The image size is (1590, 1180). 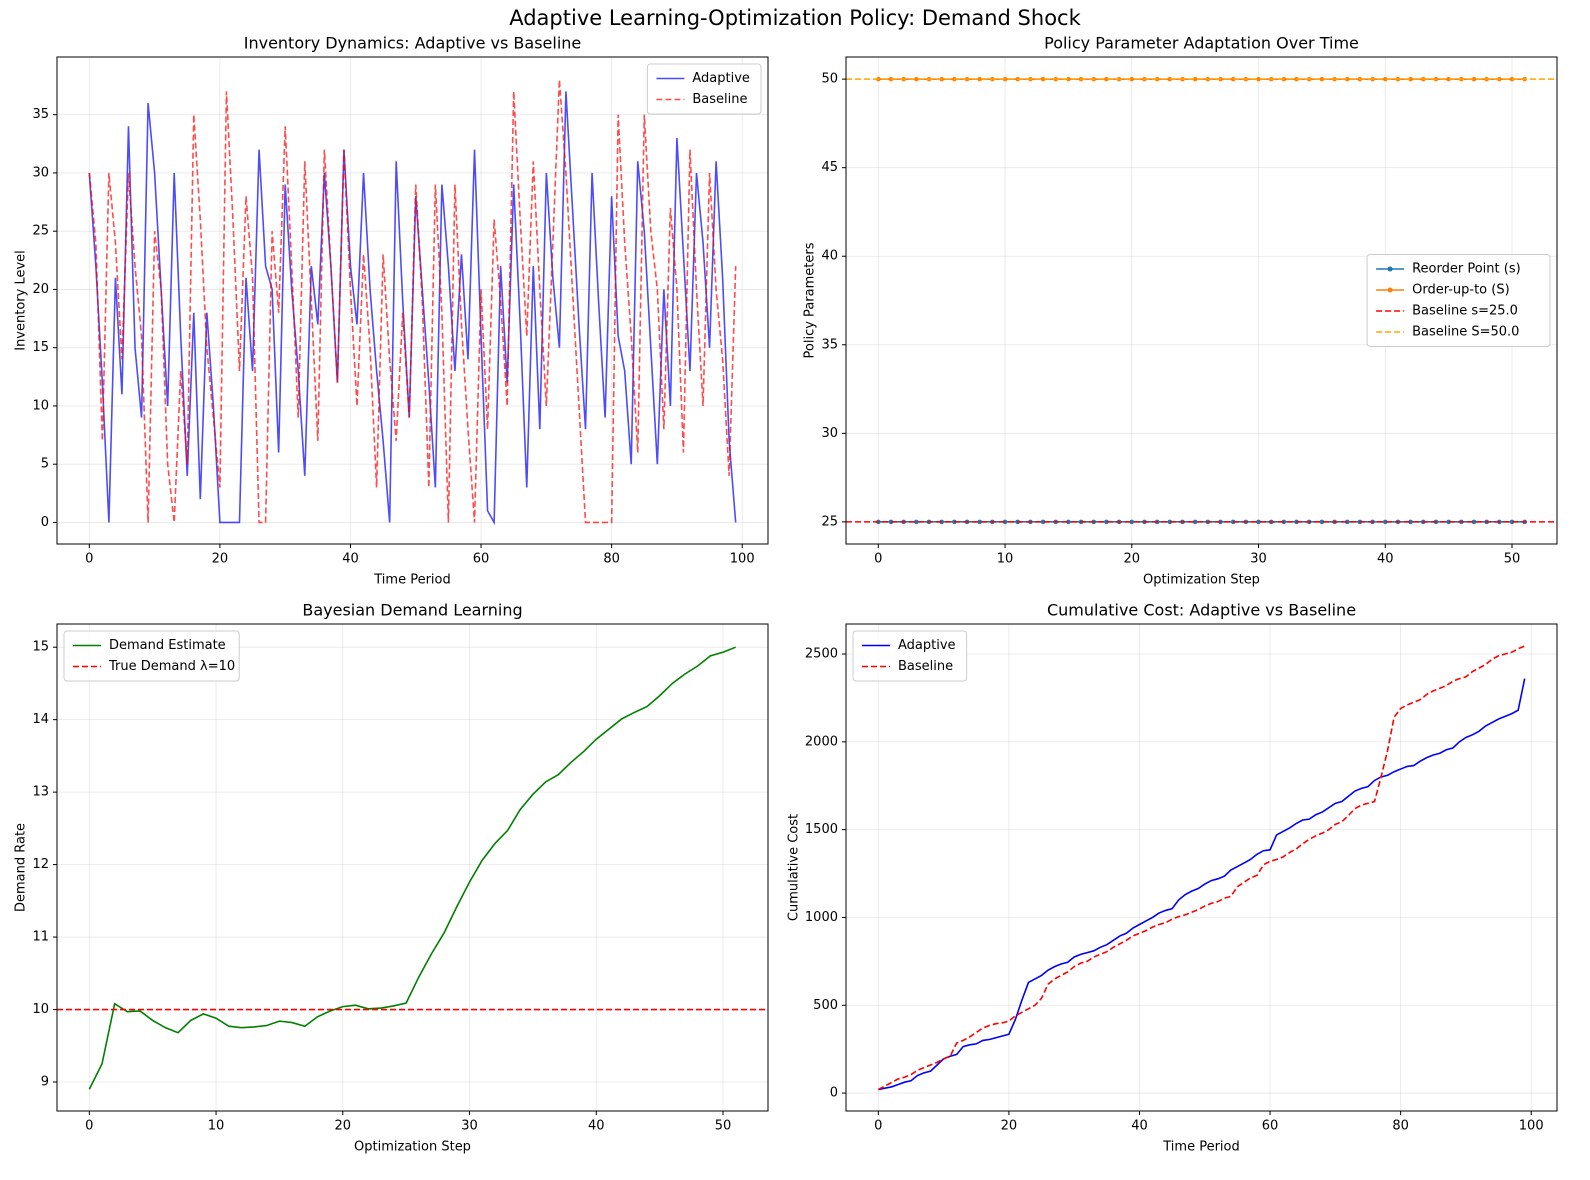 What do you see at coordinates (1465, 332) in the screenshot?
I see `legend-label: Baseline S=50.0` at bounding box center [1465, 332].